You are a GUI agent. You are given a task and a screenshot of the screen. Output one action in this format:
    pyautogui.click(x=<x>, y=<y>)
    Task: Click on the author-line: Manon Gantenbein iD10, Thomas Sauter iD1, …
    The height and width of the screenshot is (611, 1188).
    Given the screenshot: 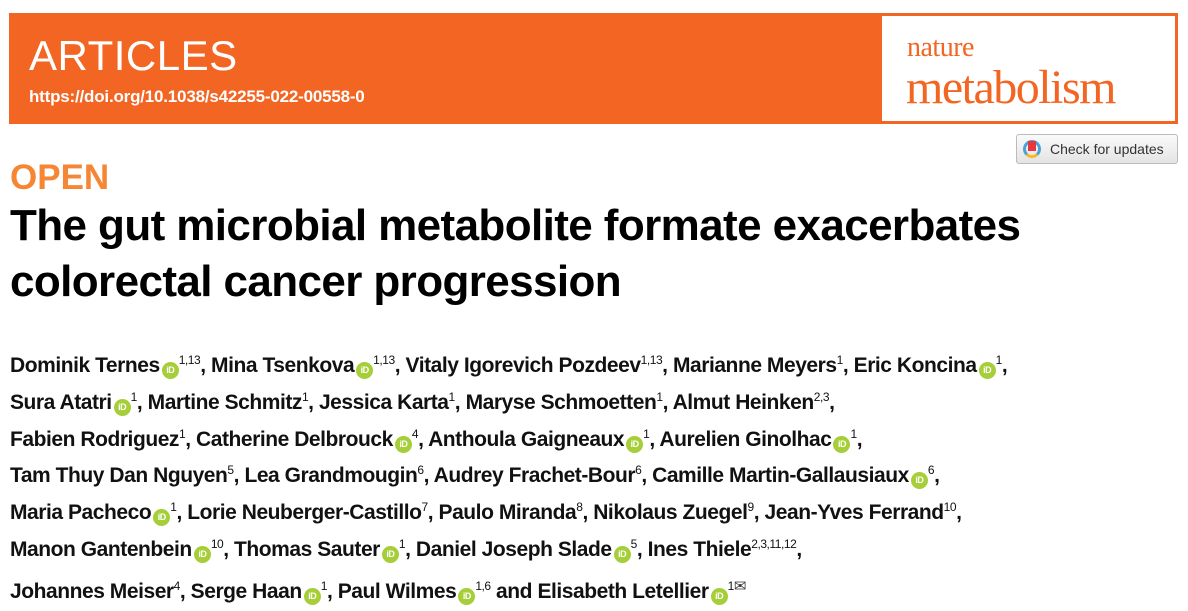 What is the action you would take?
    pyautogui.click(x=508, y=550)
    